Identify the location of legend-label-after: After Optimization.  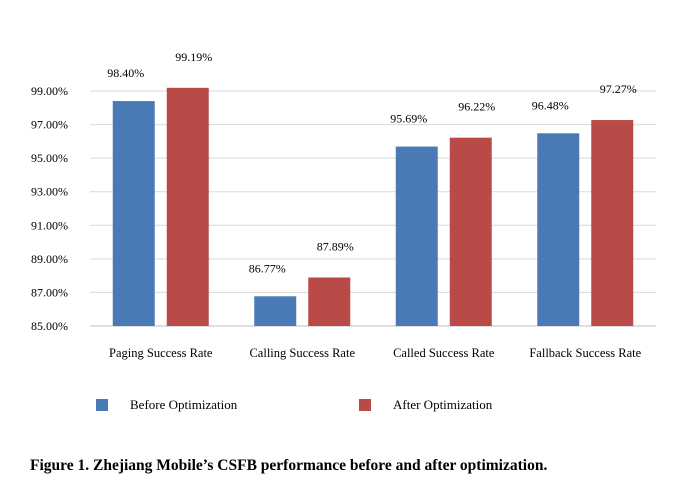
(443, 404).